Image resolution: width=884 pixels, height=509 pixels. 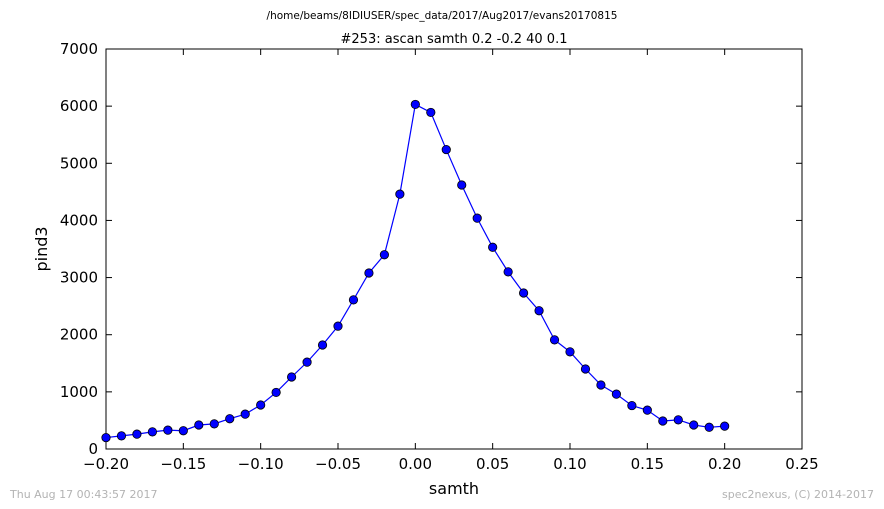 I want to click on y-tick-label: 7000, so click(x=79, y=49).